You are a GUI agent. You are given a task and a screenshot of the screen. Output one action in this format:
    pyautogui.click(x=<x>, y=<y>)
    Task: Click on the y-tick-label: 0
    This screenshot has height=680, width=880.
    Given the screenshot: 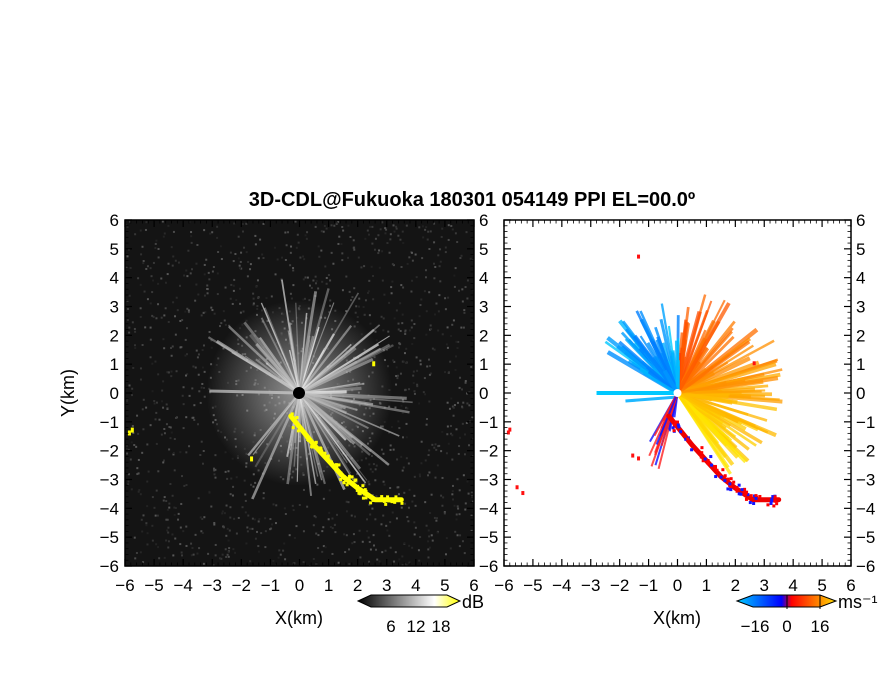 What is the action you would take?
    pyautogui.click(x=114, y=393)
    